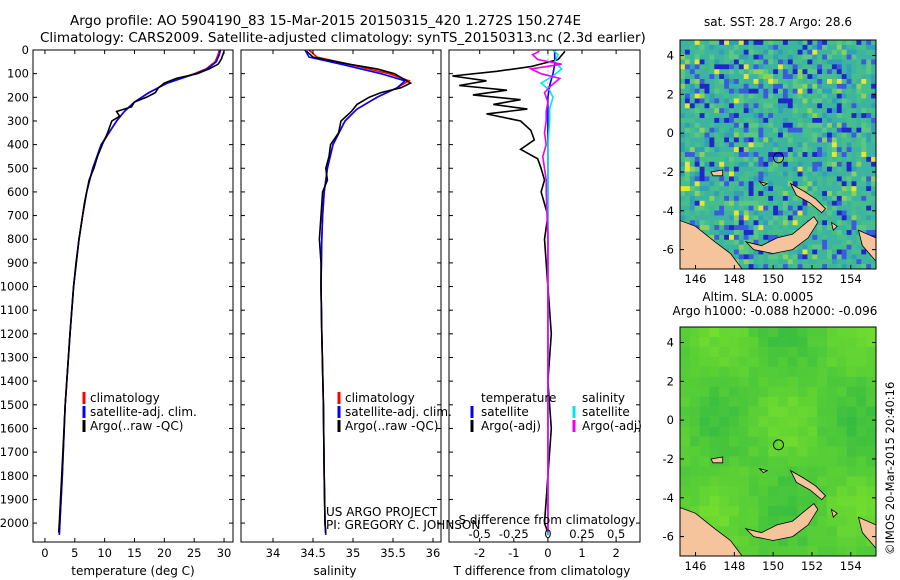 This screenshot has width=900, height=580. What do you see at coordinates (14, 334) in the screenshot?
I see `y-tick-label: 1200` at bounding box center [14, 334].